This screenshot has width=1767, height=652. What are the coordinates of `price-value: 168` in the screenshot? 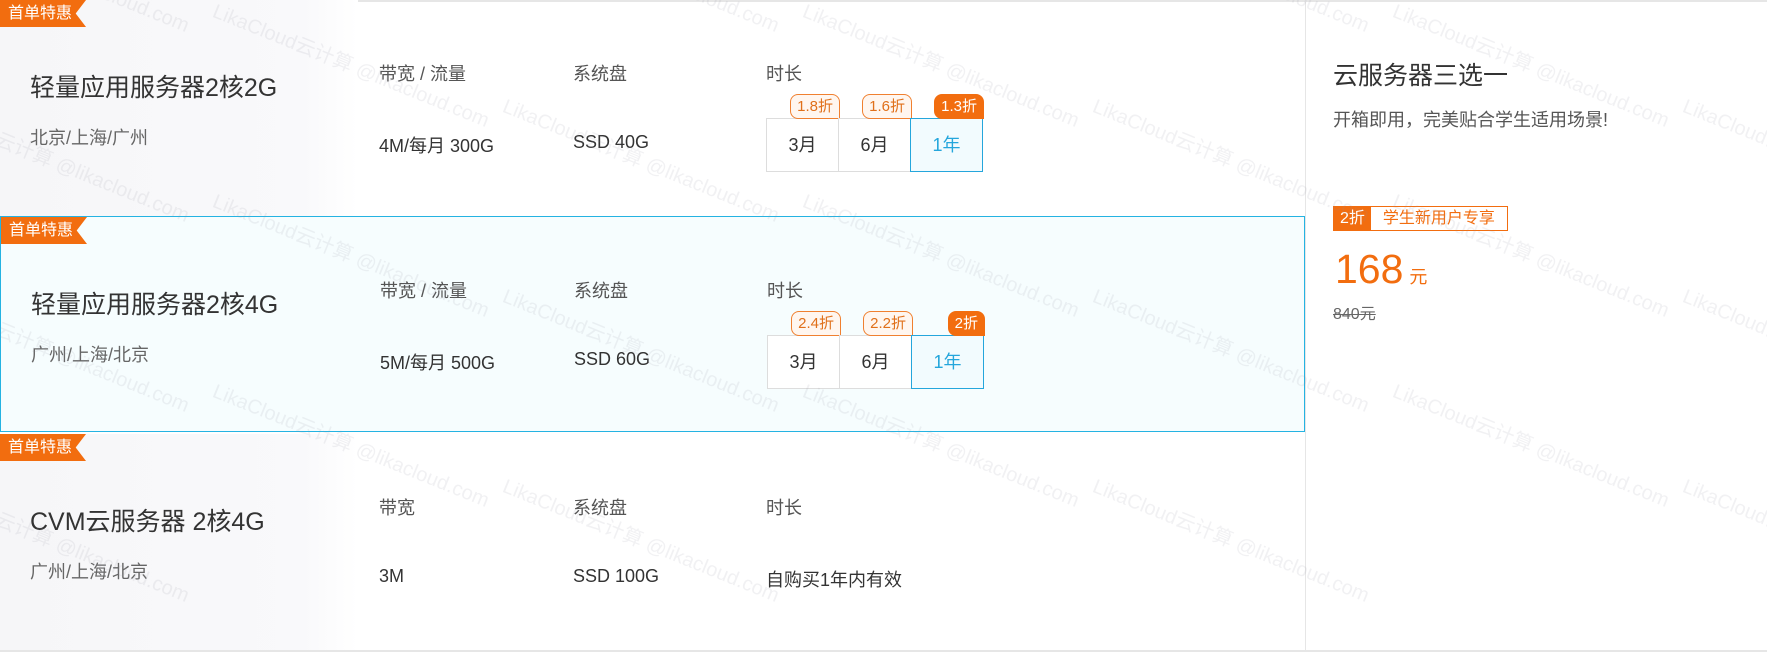 It's located at (1369, 269).